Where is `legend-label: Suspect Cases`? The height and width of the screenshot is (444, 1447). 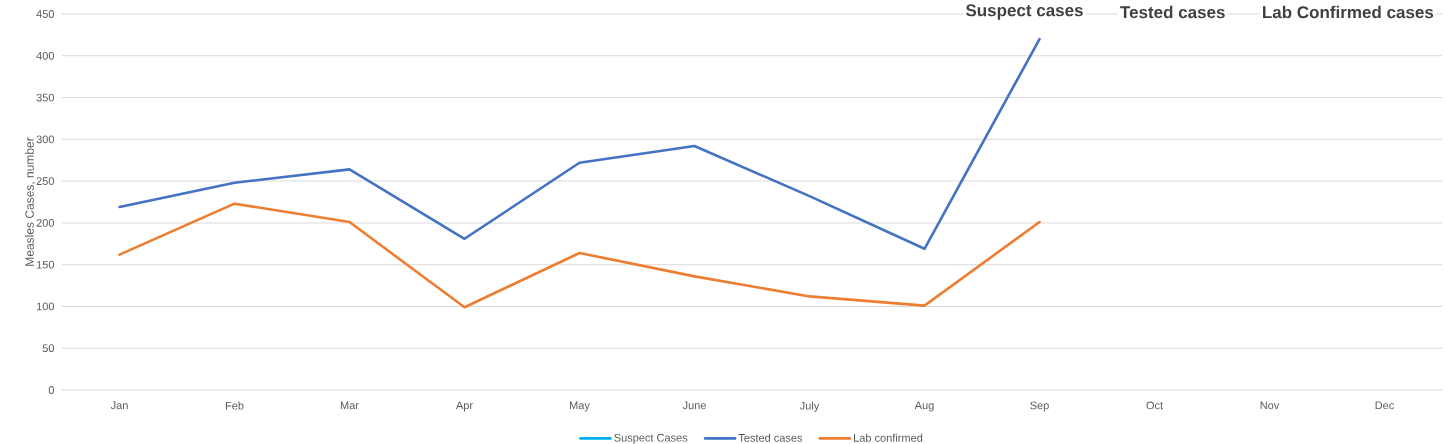
legend-label: Suspect Cases is located at coordinates (651, 438).